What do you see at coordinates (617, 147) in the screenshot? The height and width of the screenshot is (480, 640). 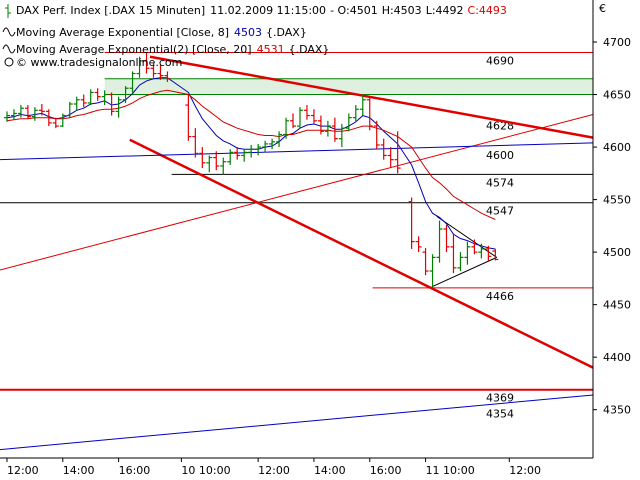 I see `y-tick-label: 4600` at bounding box center [617, 147].